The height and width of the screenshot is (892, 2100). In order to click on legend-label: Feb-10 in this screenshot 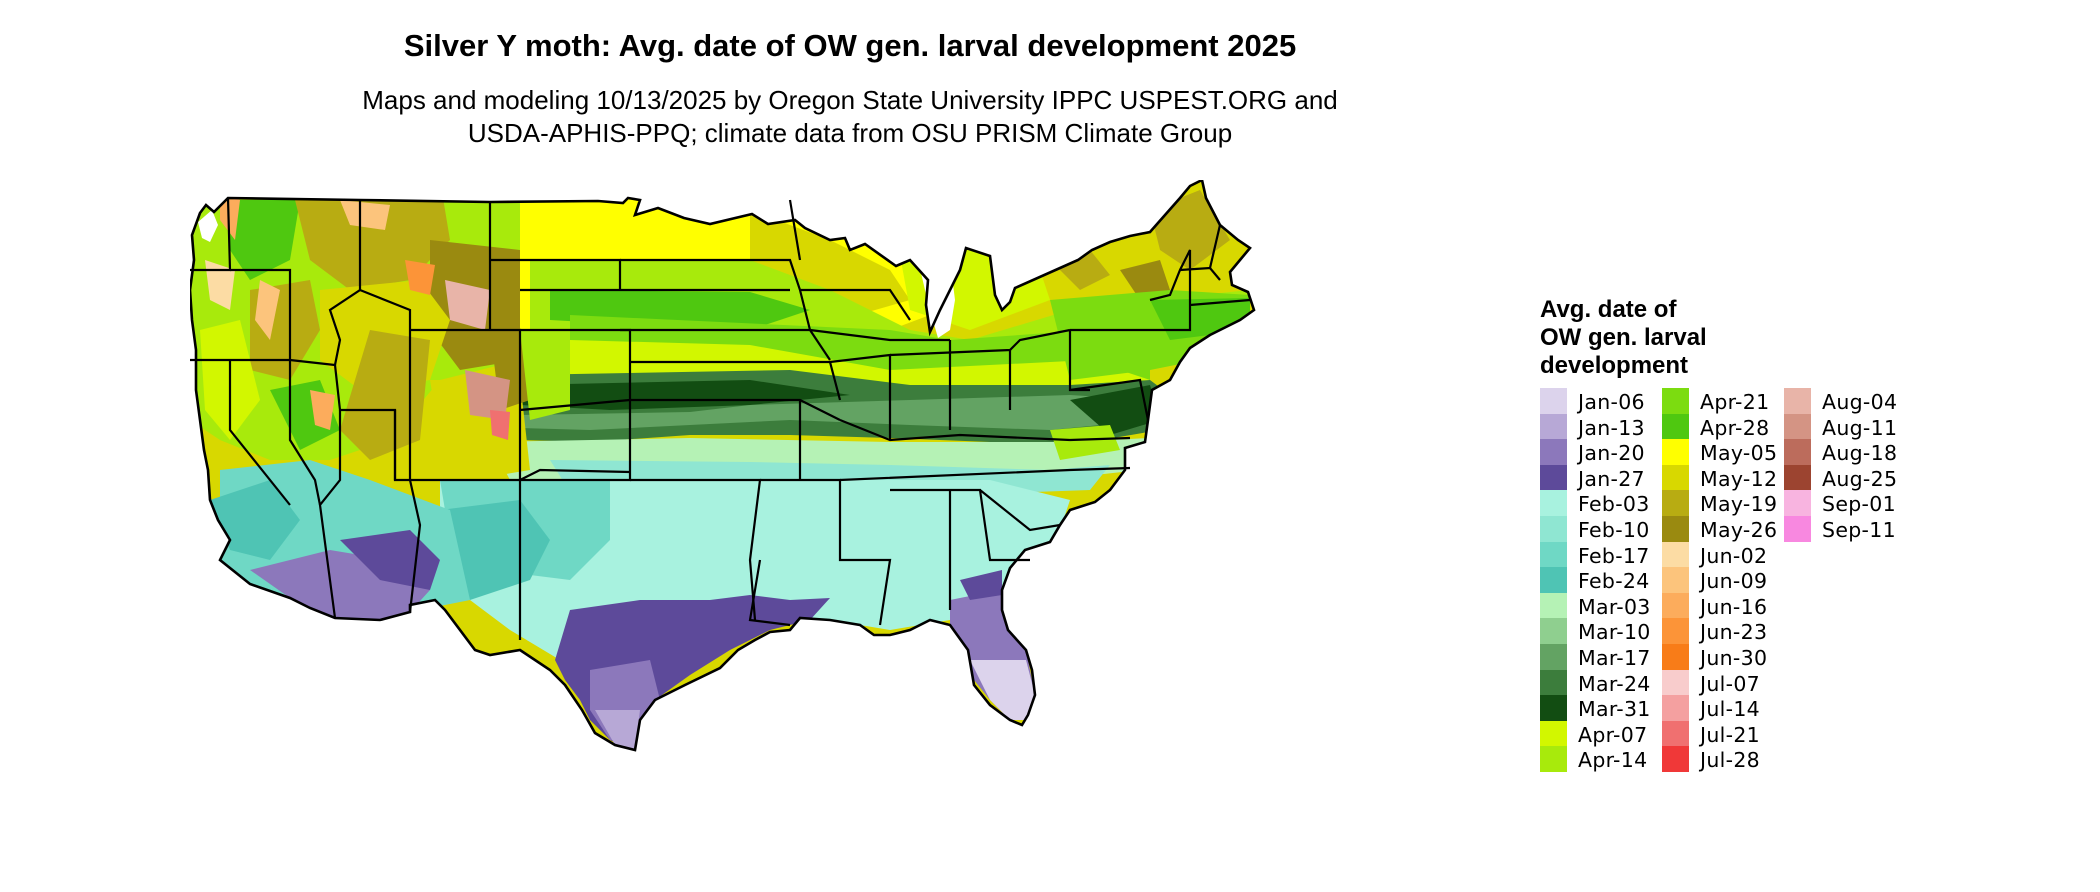, I will do `click(1614, 529)`.